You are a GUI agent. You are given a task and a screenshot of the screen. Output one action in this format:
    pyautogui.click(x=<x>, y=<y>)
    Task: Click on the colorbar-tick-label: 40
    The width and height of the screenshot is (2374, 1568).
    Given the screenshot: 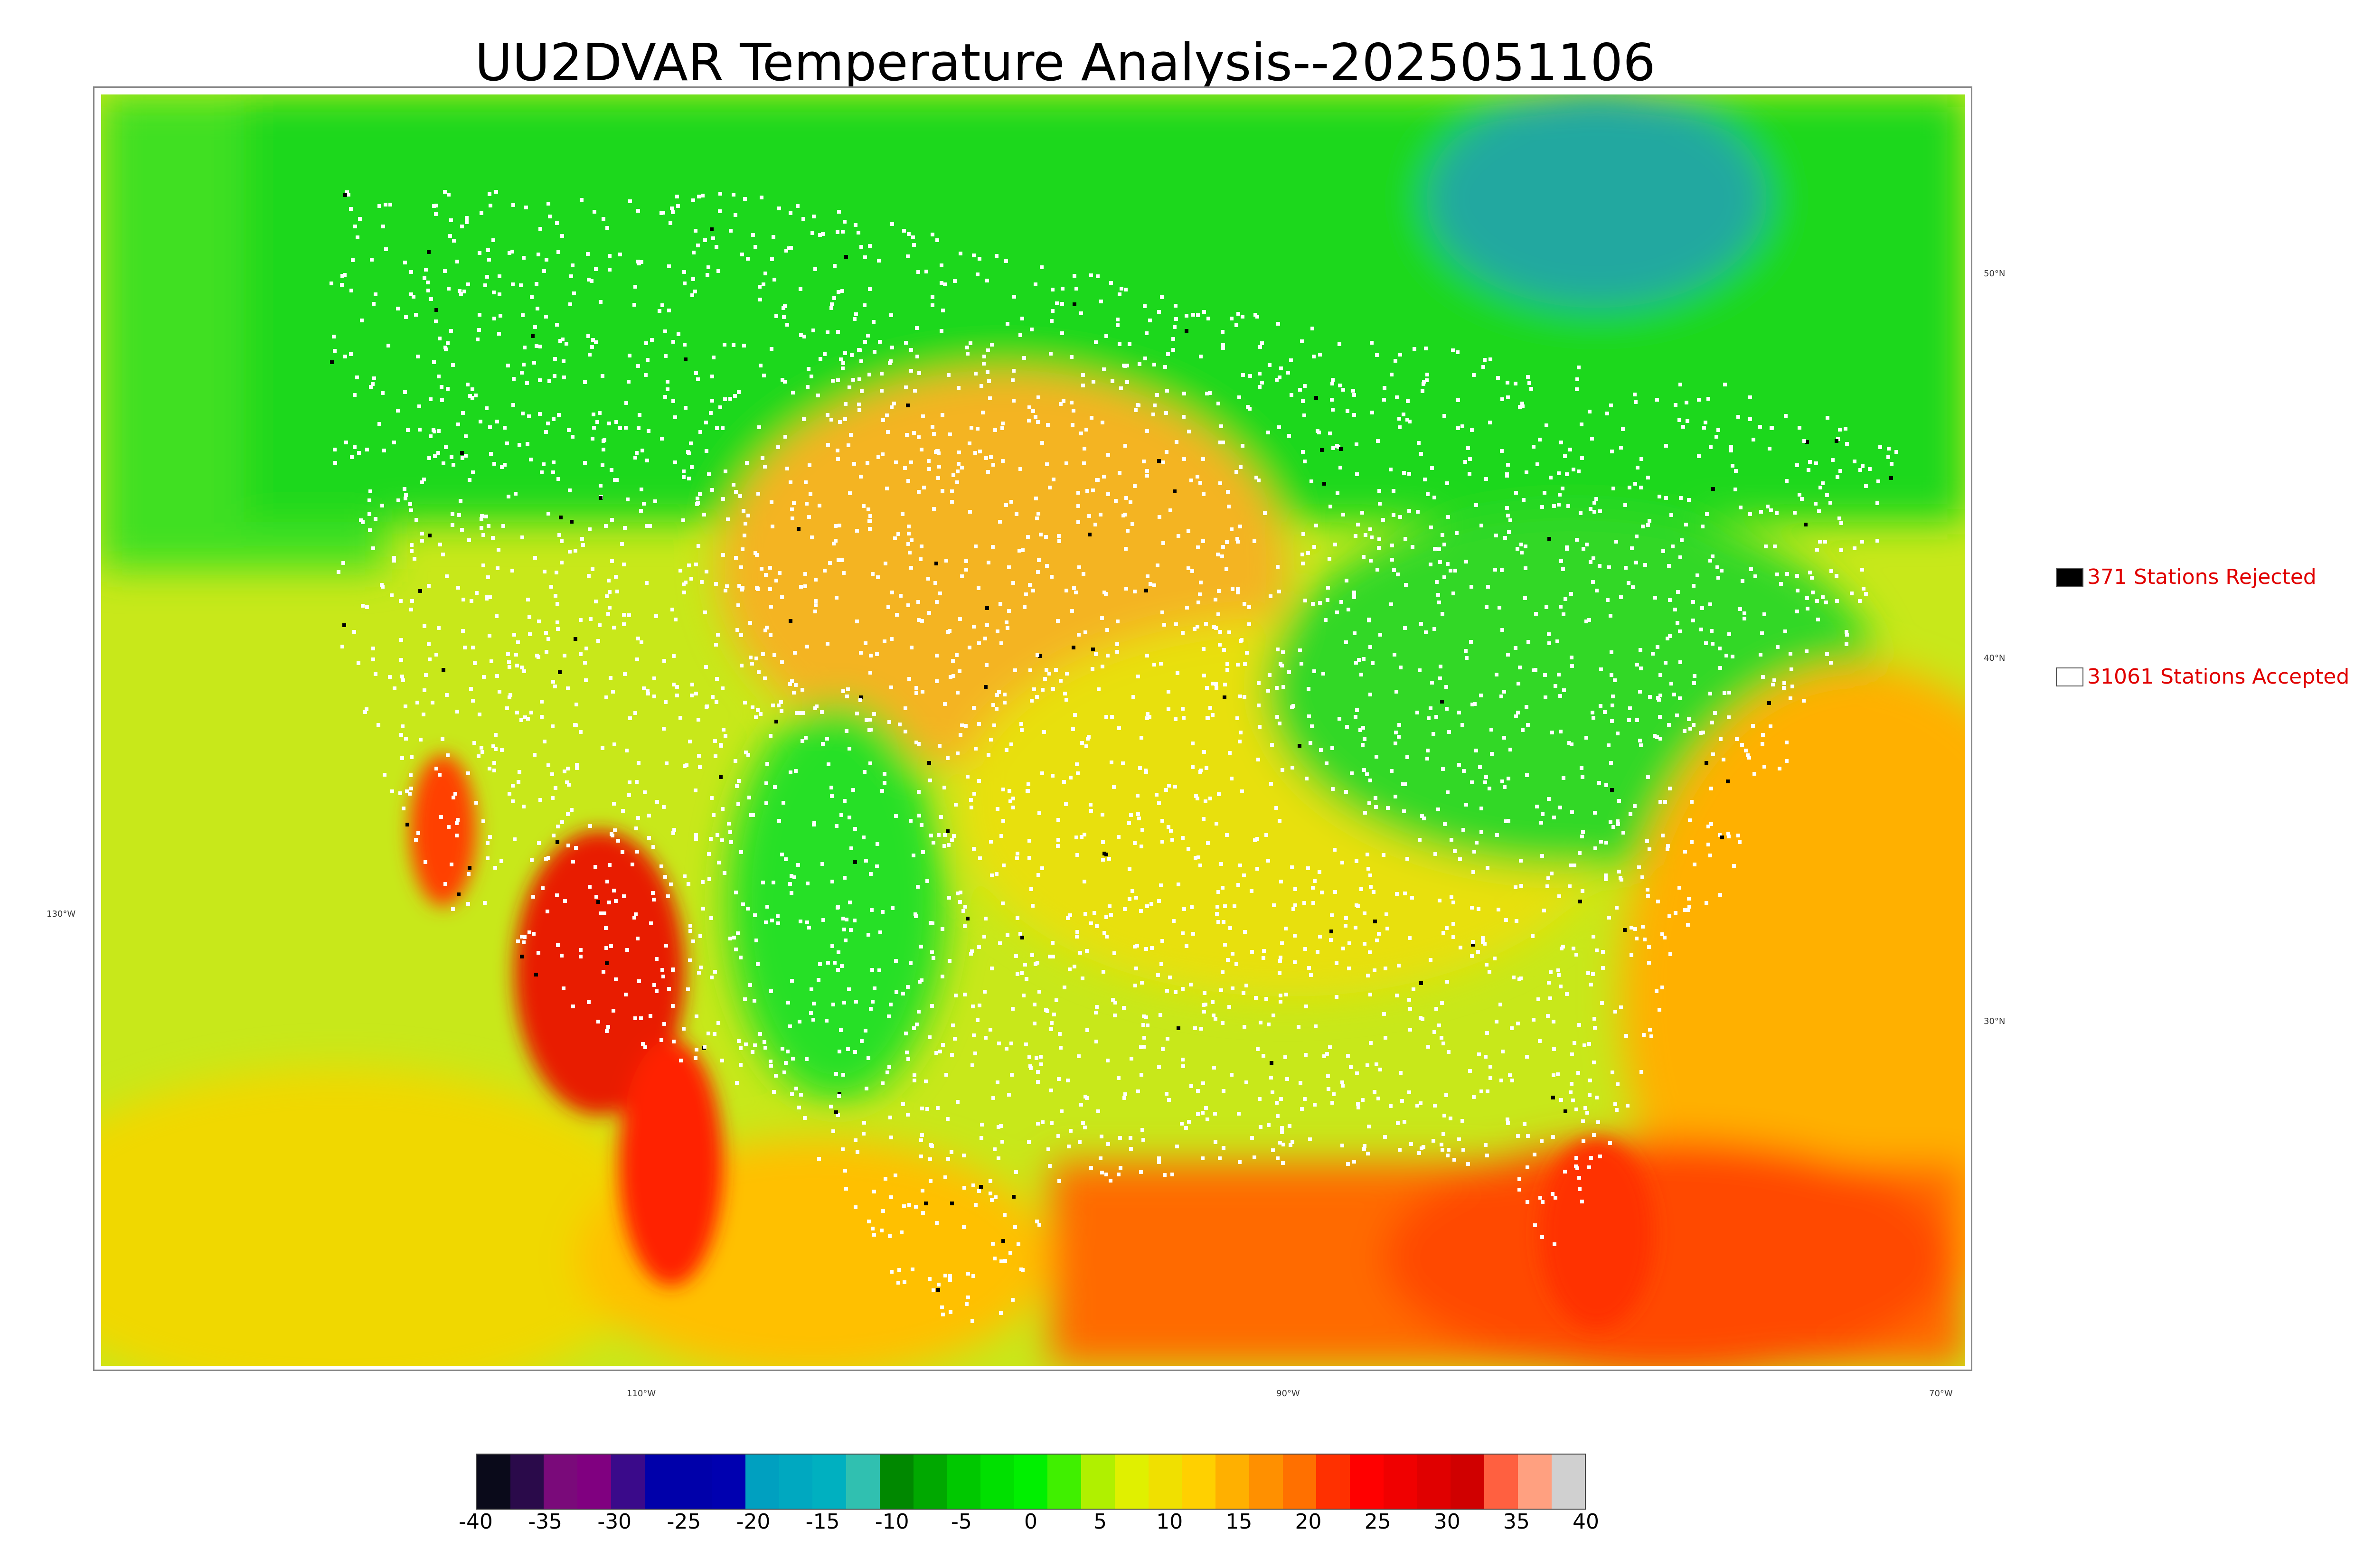 What is the action you would take?
    pyautogui.click(x=1586, y=1522)
    